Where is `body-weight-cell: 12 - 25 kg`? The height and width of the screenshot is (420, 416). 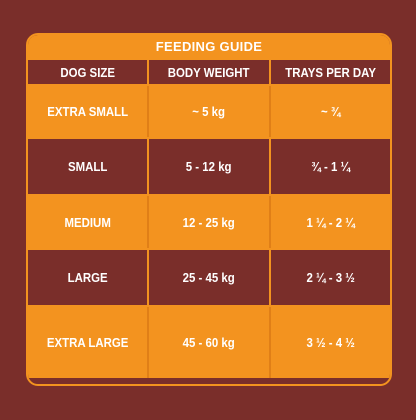 body-weight-cell: 12 - 25 kg is located at coordinates (209, 222).